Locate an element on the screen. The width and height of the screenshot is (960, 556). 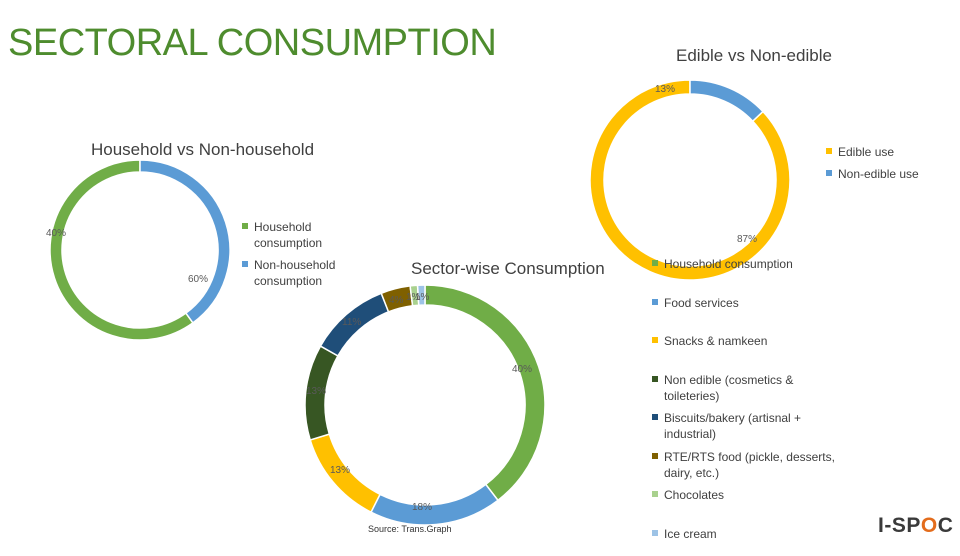
sector-slice-ice-cream is located at coordinates (421, 295).